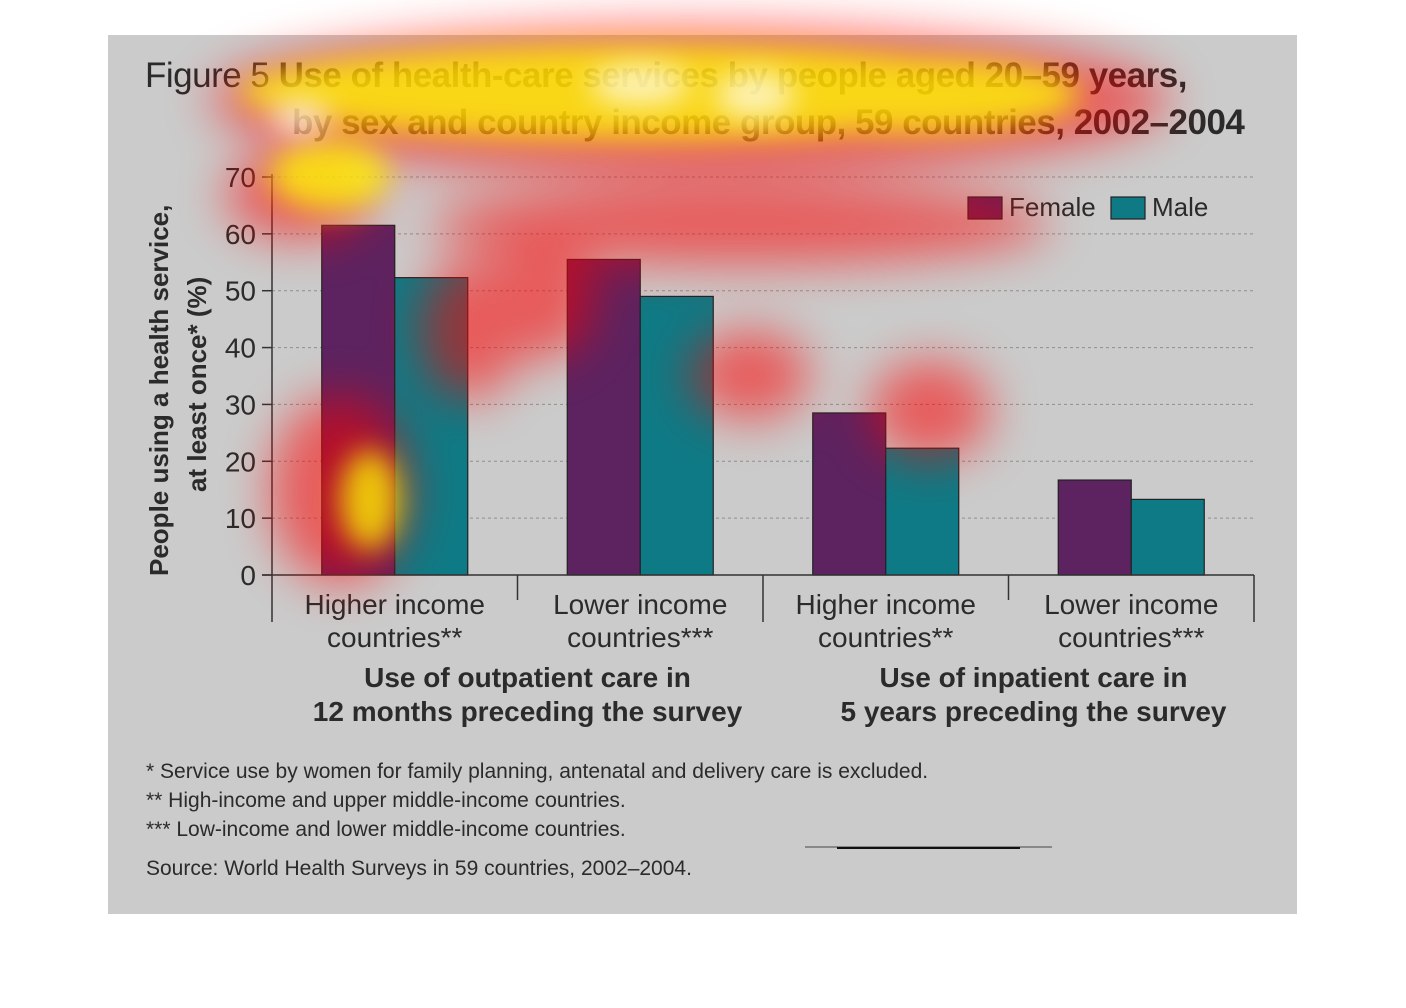 The image size is (1406, 1008). What do you see at coordinates (240, 291) in the screenshot?
I see `y-tick-label: 50` at bounding box center [240, 291].